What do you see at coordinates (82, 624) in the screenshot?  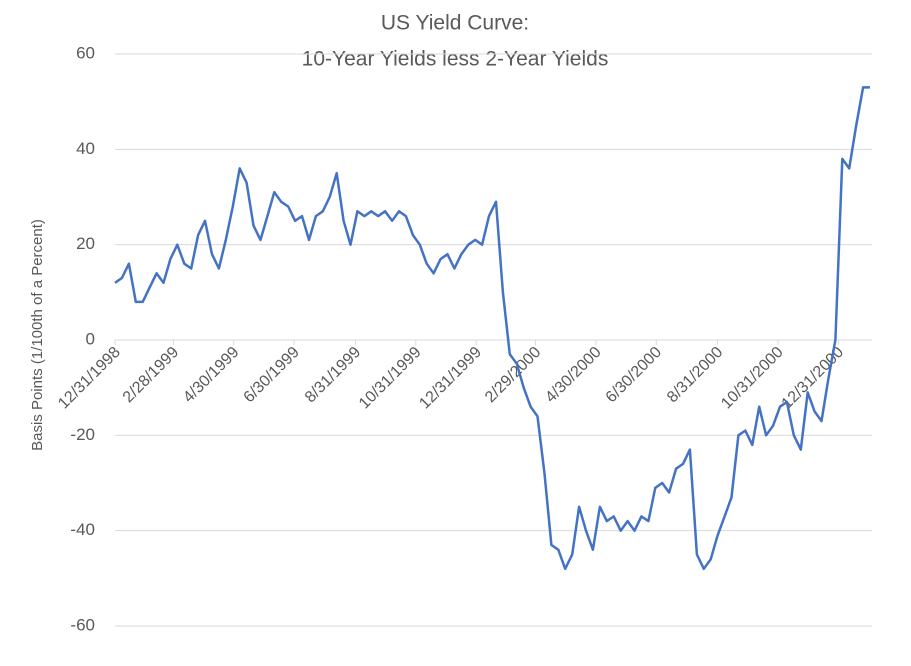 I see `y-tick-label: -60` at bounding box center [82, 624].